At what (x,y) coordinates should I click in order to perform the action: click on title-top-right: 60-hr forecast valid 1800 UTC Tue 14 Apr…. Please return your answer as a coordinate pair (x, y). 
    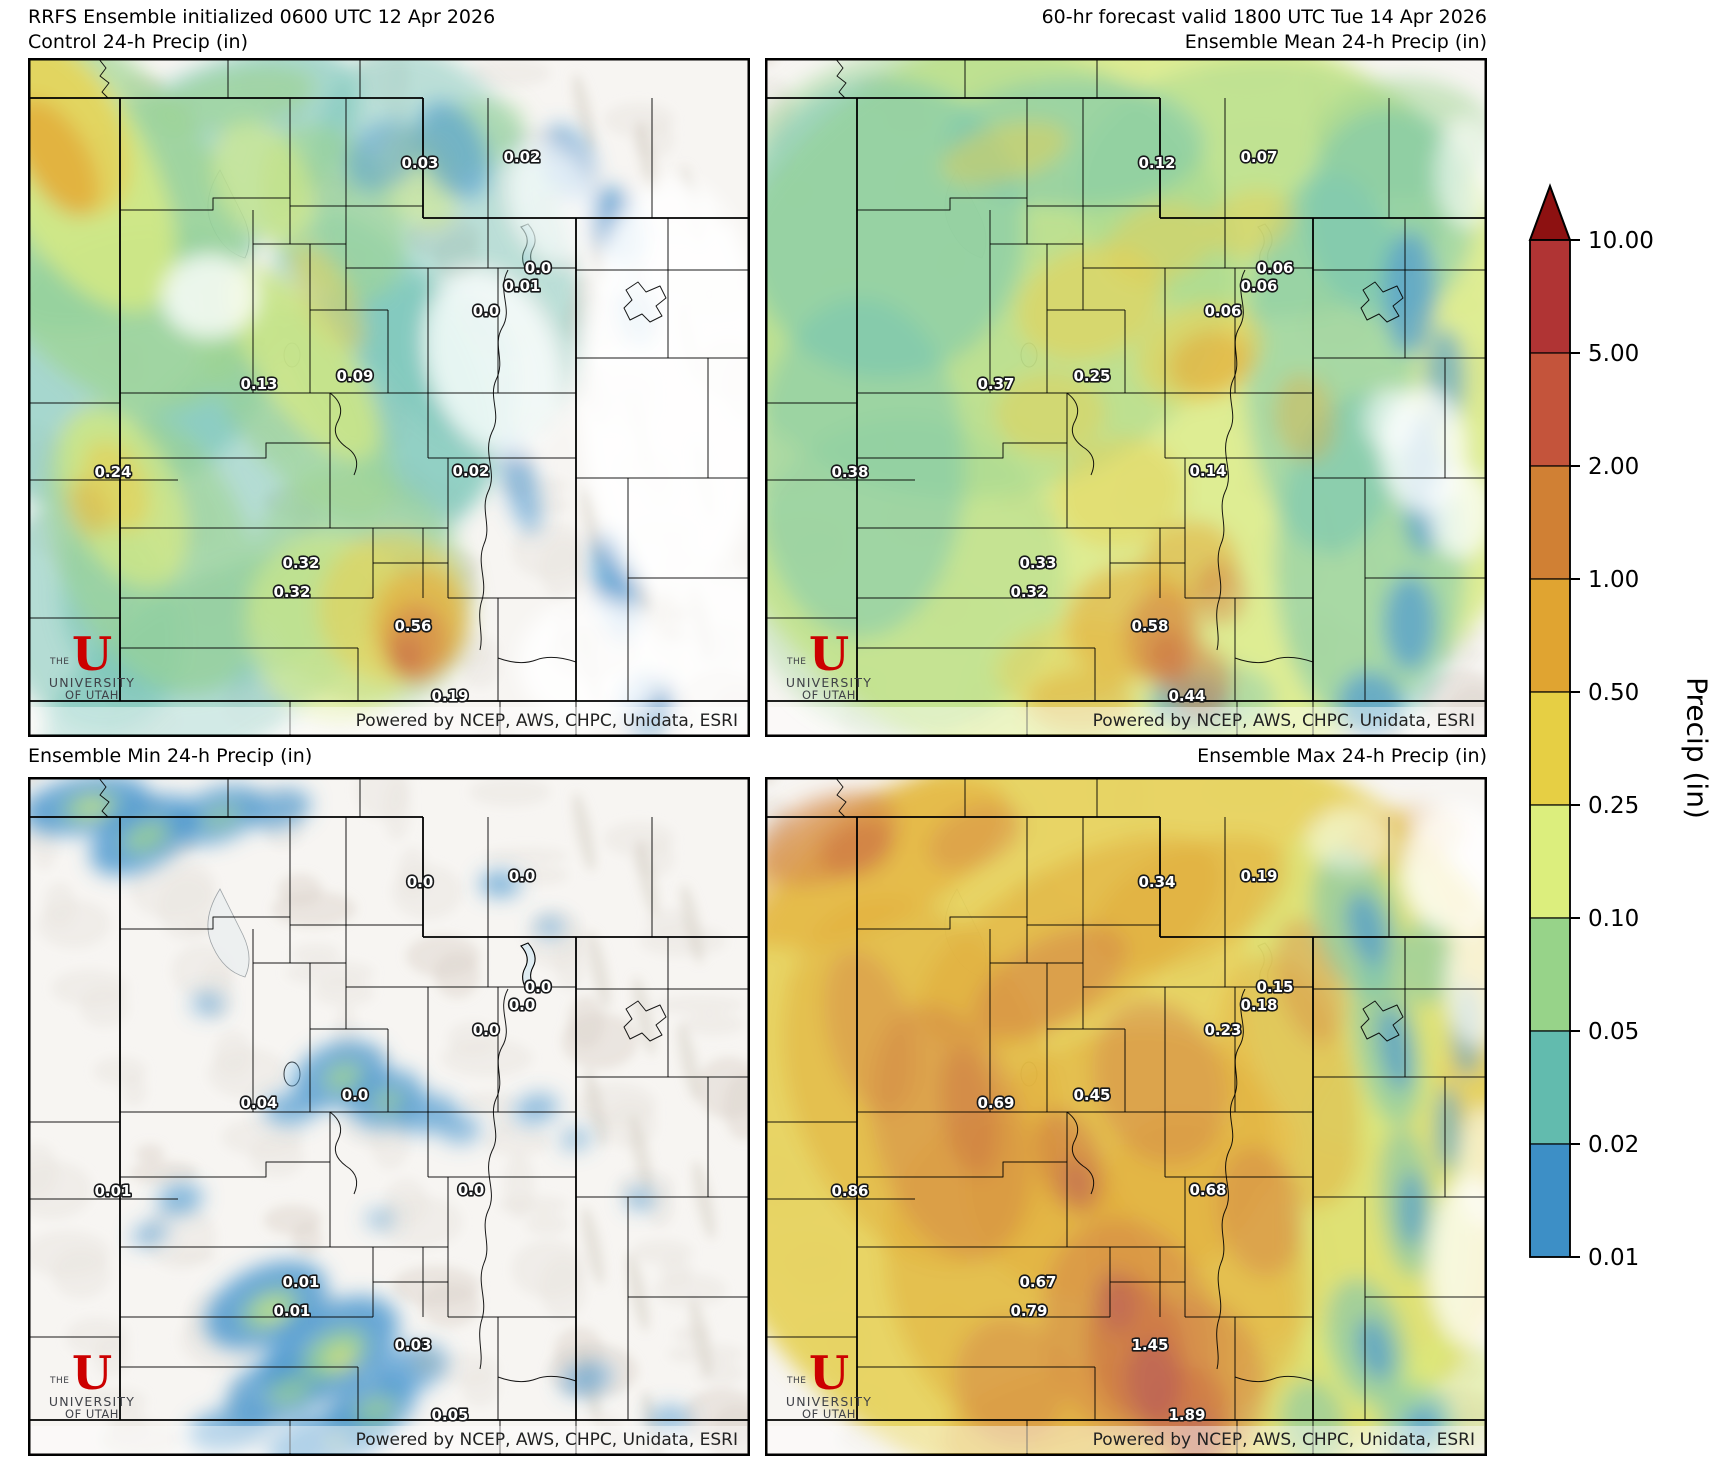
    Looking at the image, I should click on (1264, 30).